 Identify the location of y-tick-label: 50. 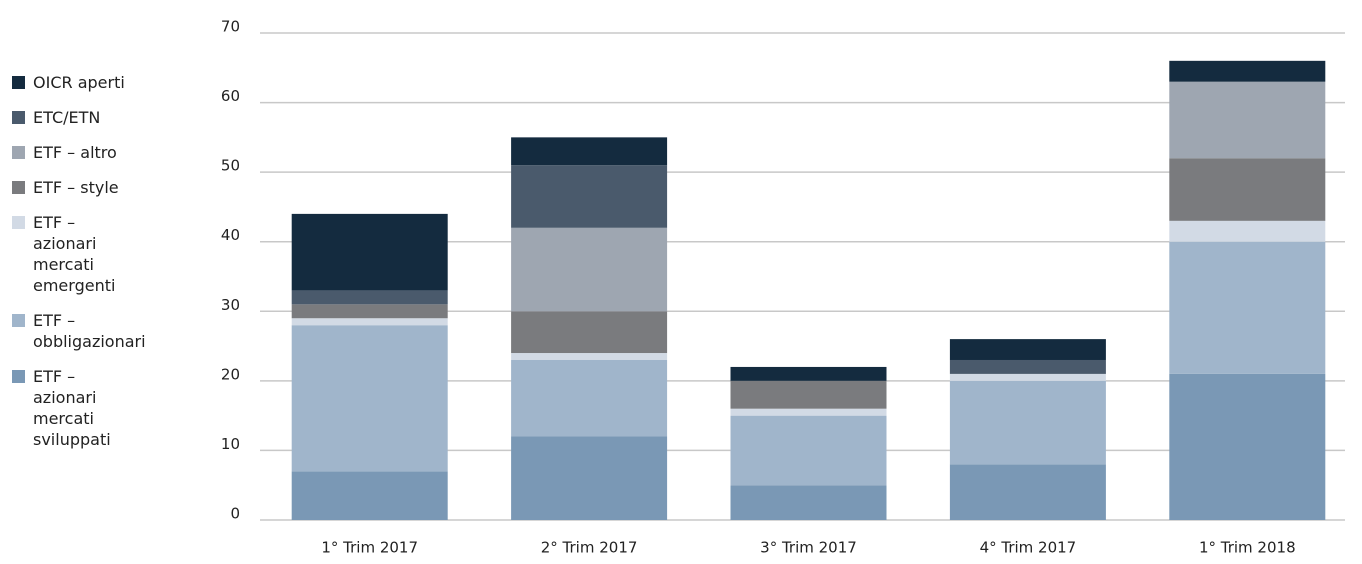
(230, 166).